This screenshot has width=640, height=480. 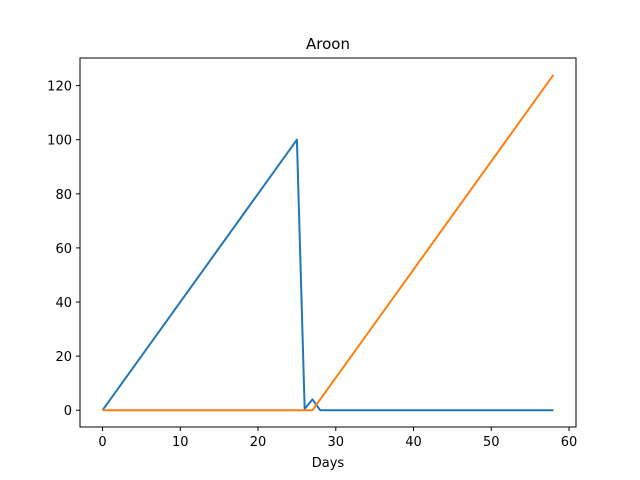 What do you see at coordinates (63, 195) in the screenshot?
I see `y-tick-label: 80` at bounding box center [63, 195].